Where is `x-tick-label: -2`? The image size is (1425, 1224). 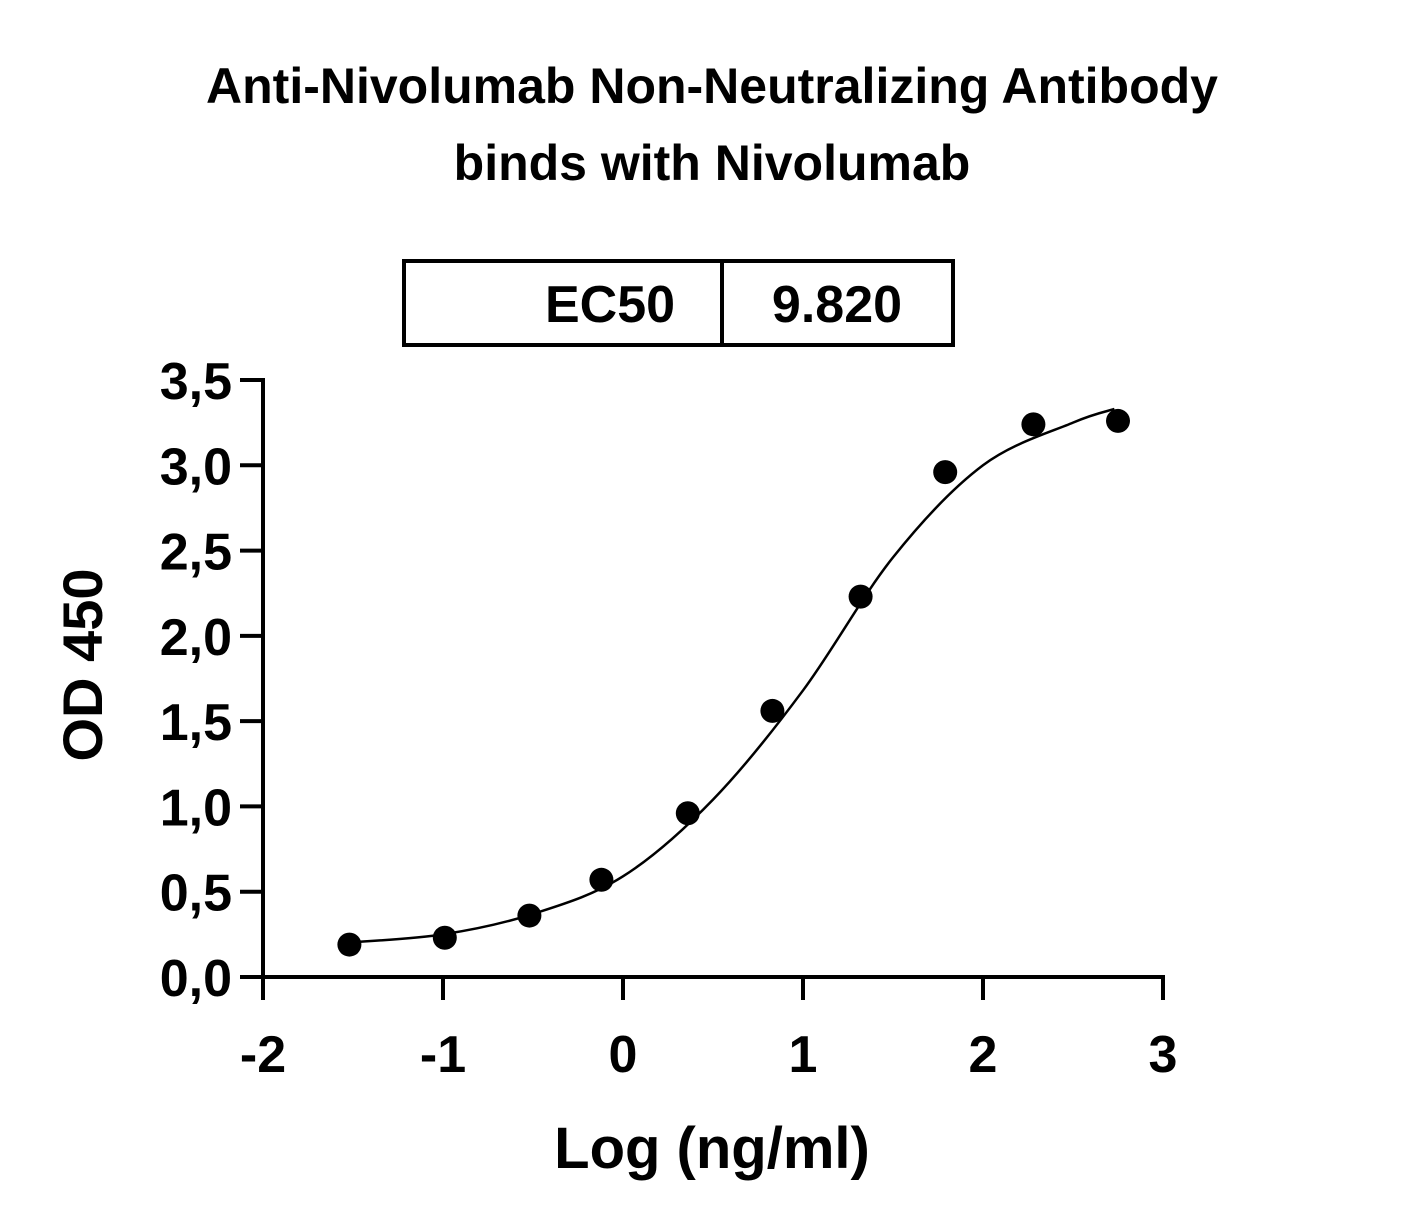
x-tick-label: -2 is located at coordinates (263, 1055).